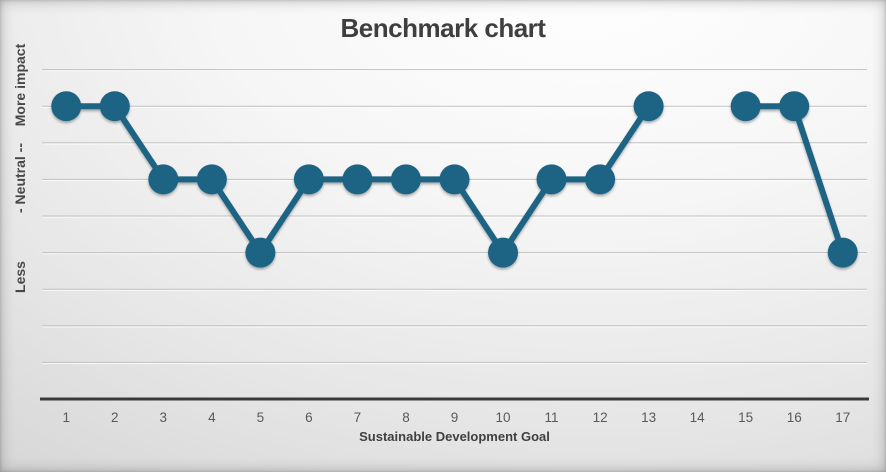  Describe the element at coordinates (794, 417) in the screenshot. I see `x-tick-label: 16` at that location.